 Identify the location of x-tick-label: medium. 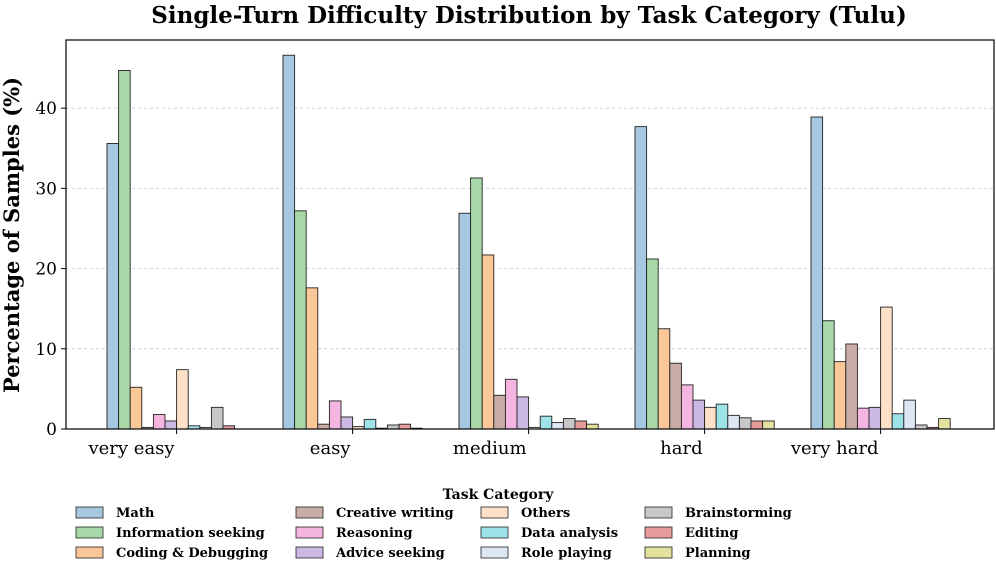
(490, 448).